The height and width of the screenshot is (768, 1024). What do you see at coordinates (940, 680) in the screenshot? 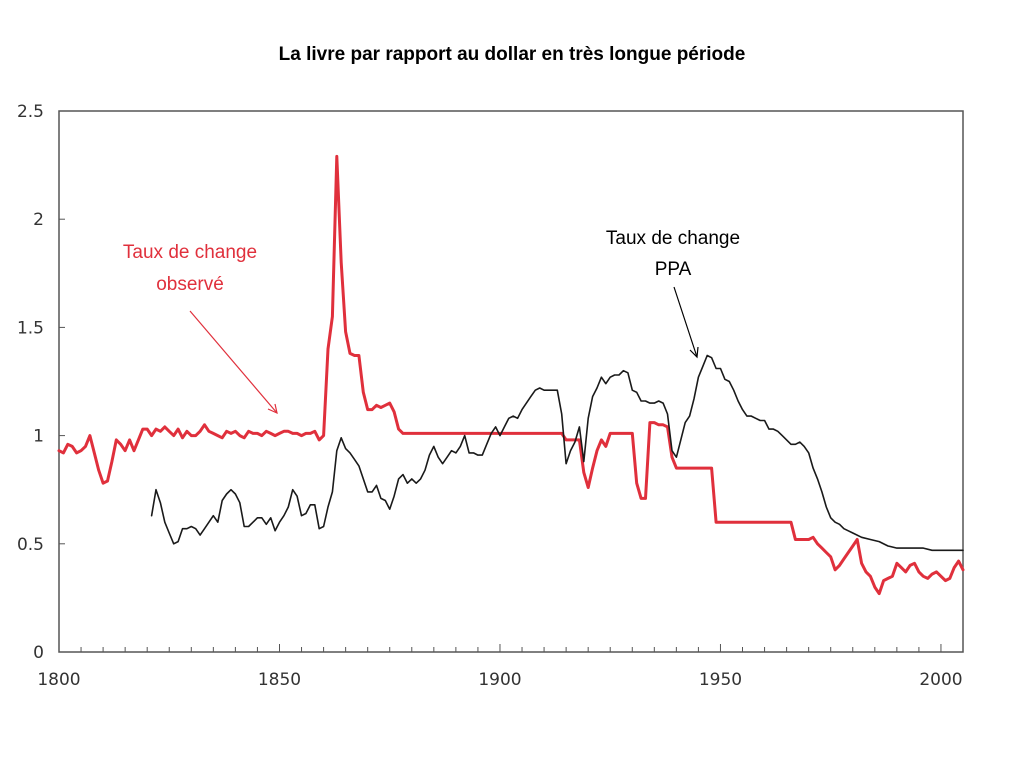
I see `x-tick-label: 2000` at bounding box center [940, 680].